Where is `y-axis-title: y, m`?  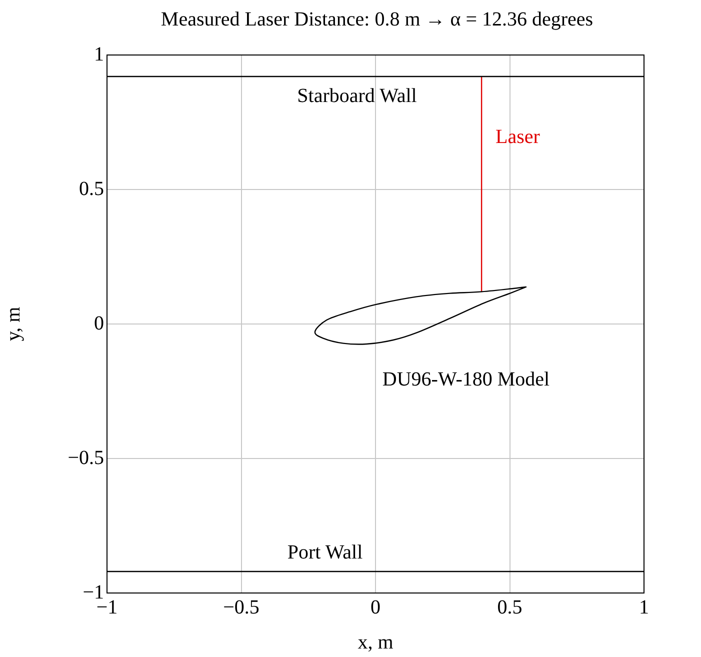
y-axis-title: y, m is located at coordinates (13, 324).